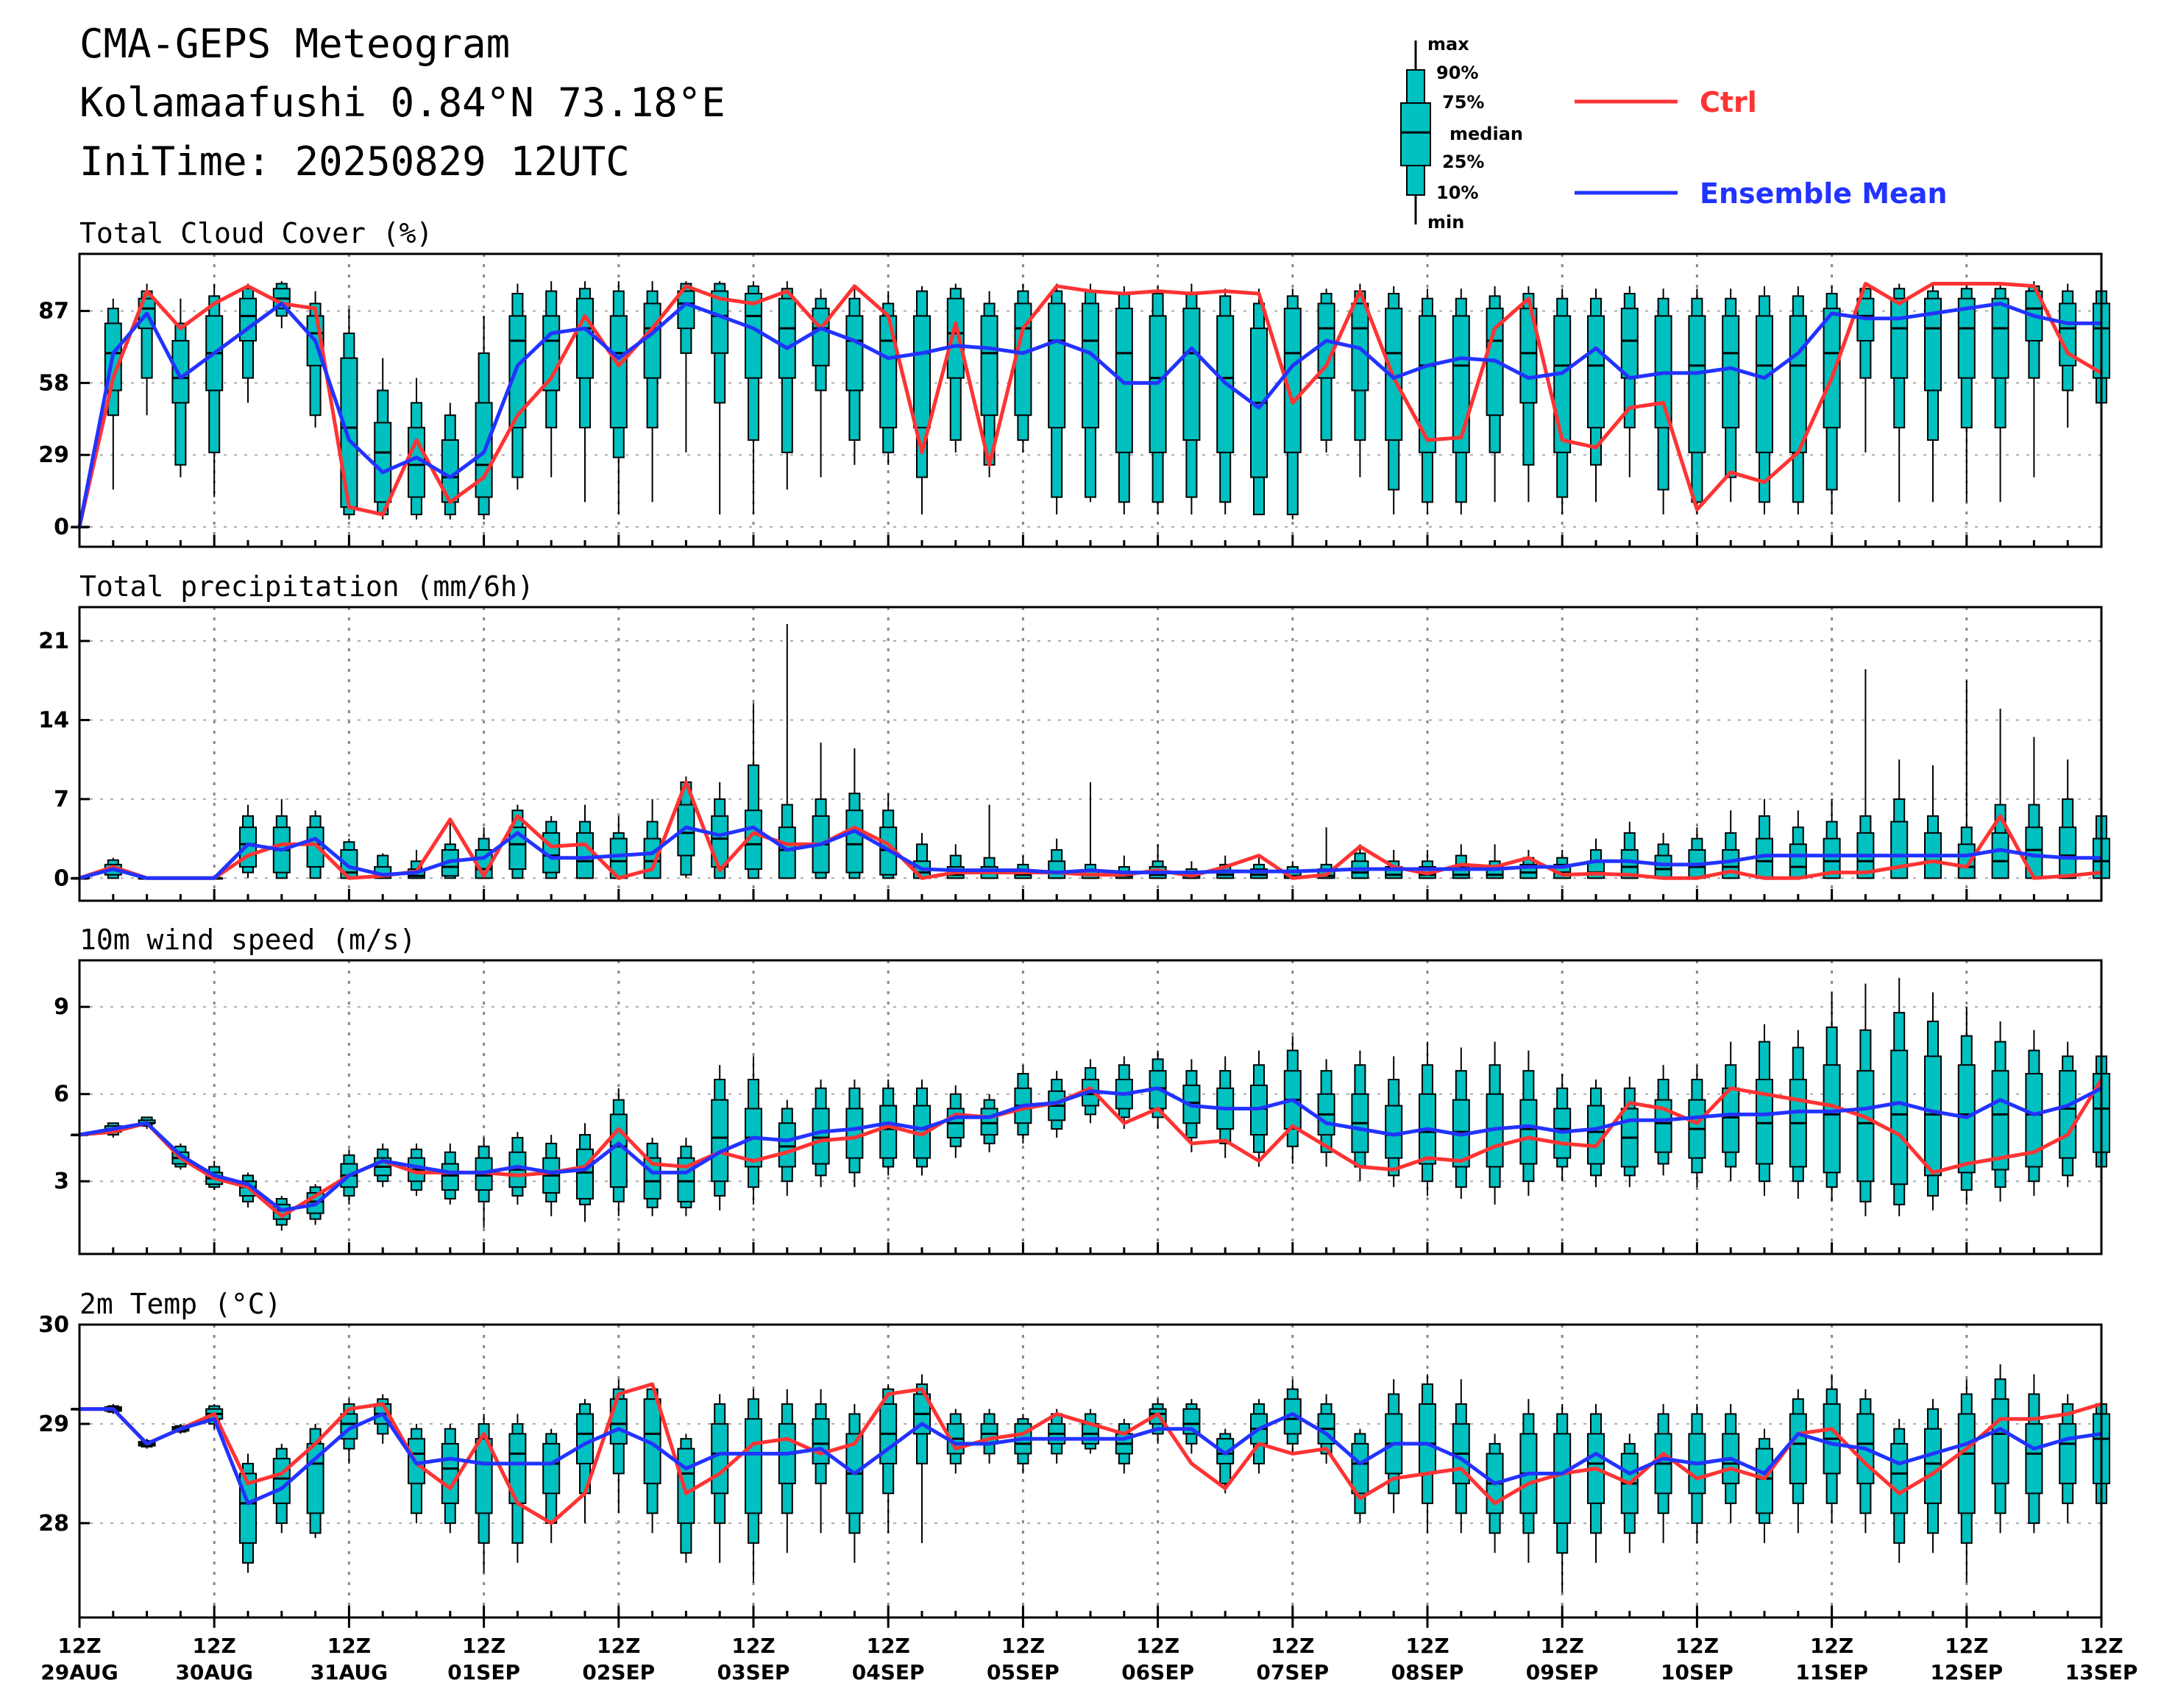 This screenshot has height=1708, width=2161. I want to click on xtick-date-label: 06SEP, so click(1157, 1672).